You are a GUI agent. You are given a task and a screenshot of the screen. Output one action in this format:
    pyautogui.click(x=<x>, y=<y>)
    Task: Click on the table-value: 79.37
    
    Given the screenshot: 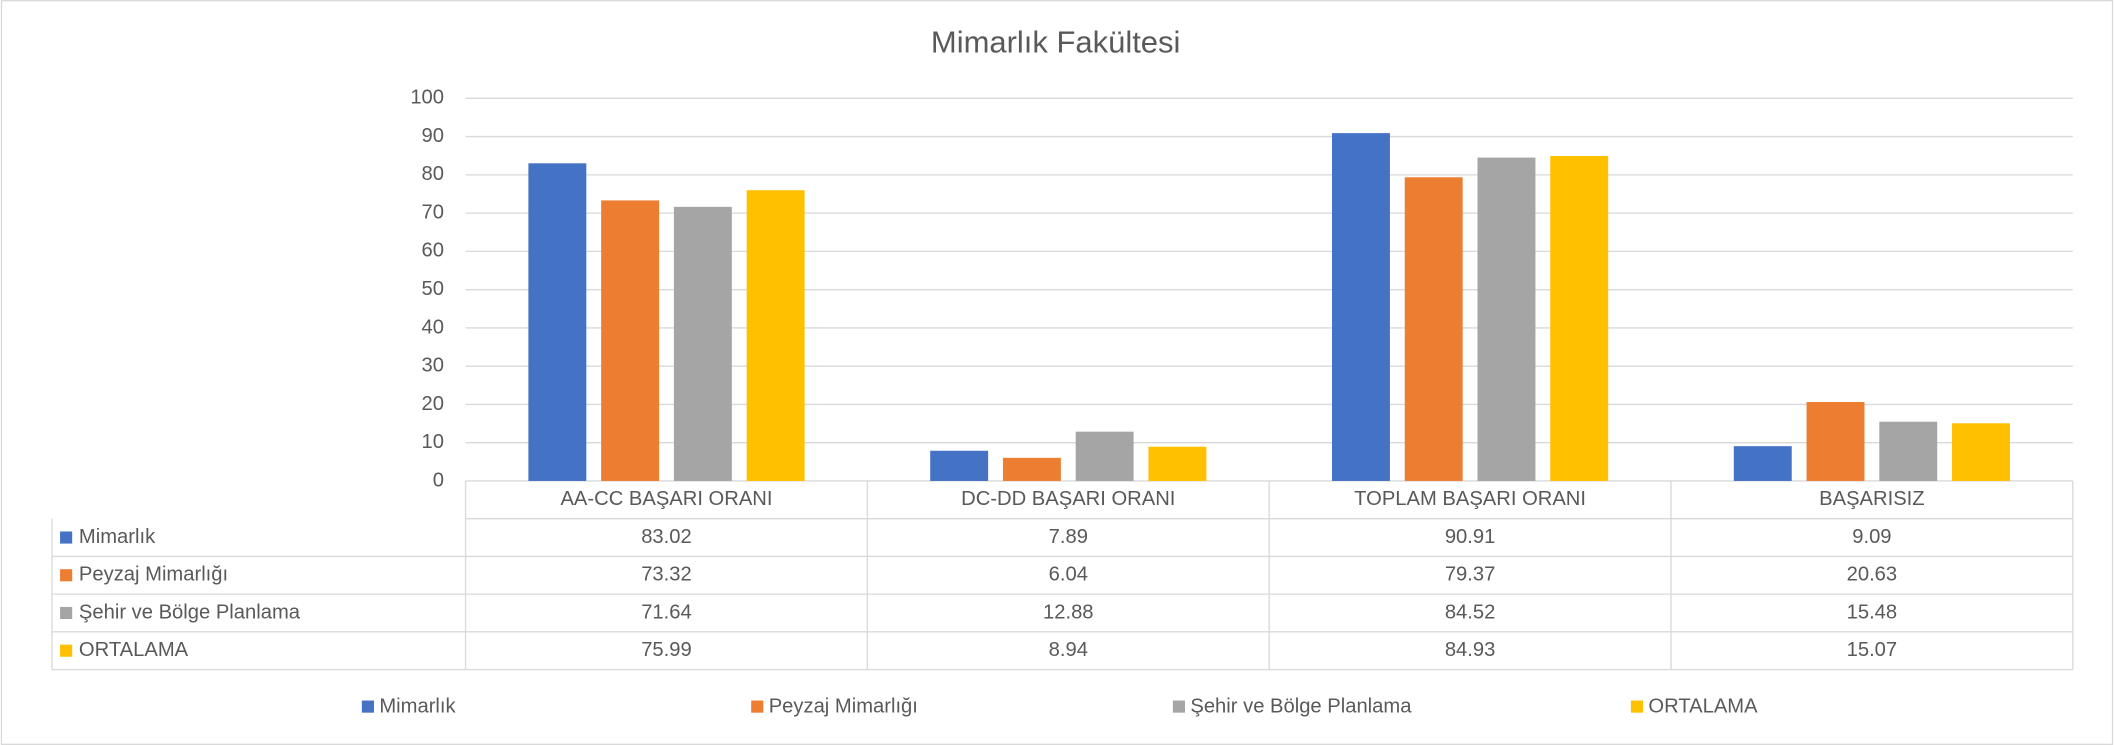 What is the action you would take?
    pyautogui.click(x=1470, y=575)
    